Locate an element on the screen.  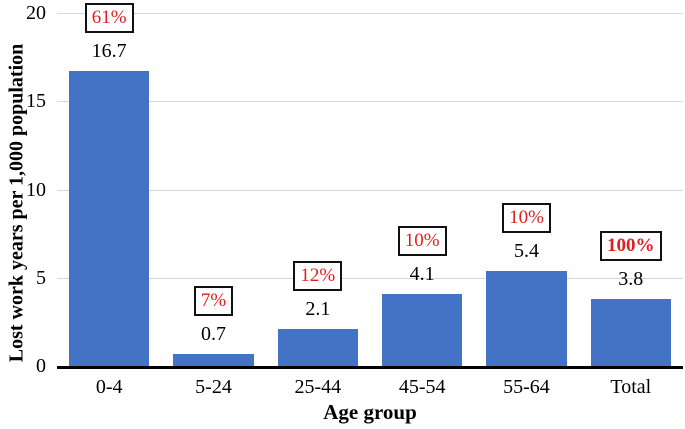
bar-column: 4.1 10% is located at coordinates (422, 189).